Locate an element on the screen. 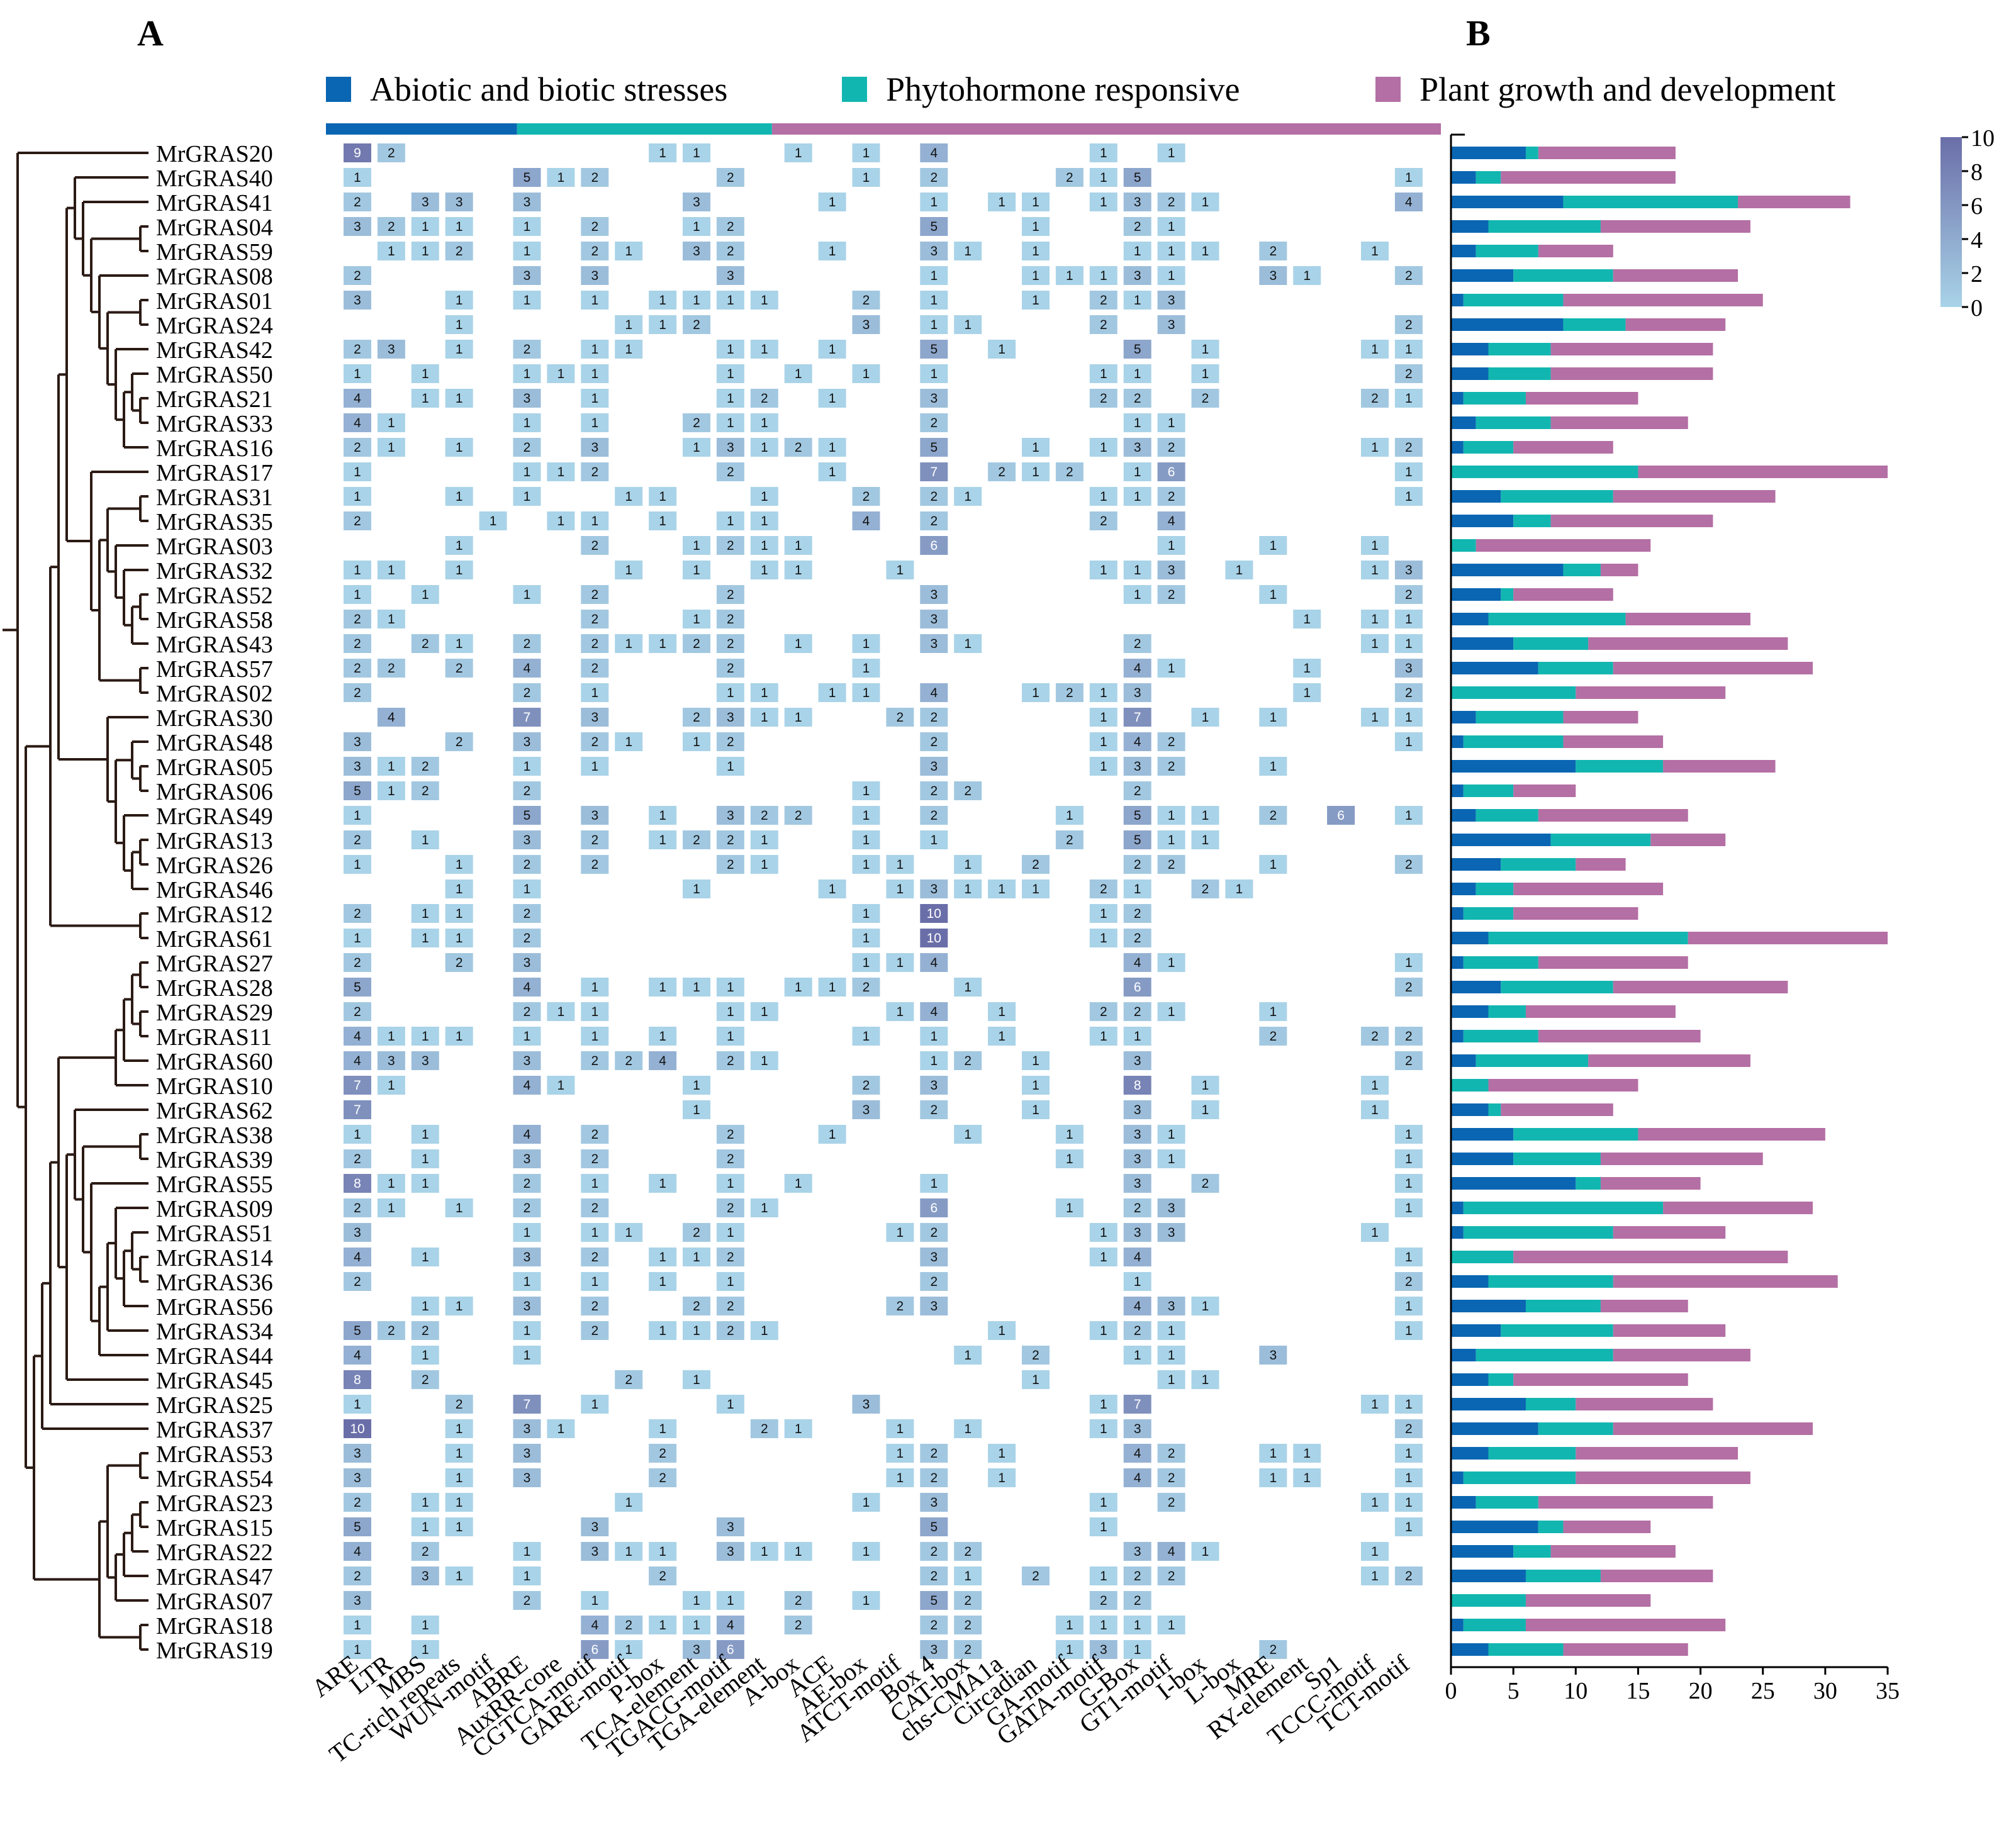  gene-label: MrGRAS32 is located at coordinates (214, 571).